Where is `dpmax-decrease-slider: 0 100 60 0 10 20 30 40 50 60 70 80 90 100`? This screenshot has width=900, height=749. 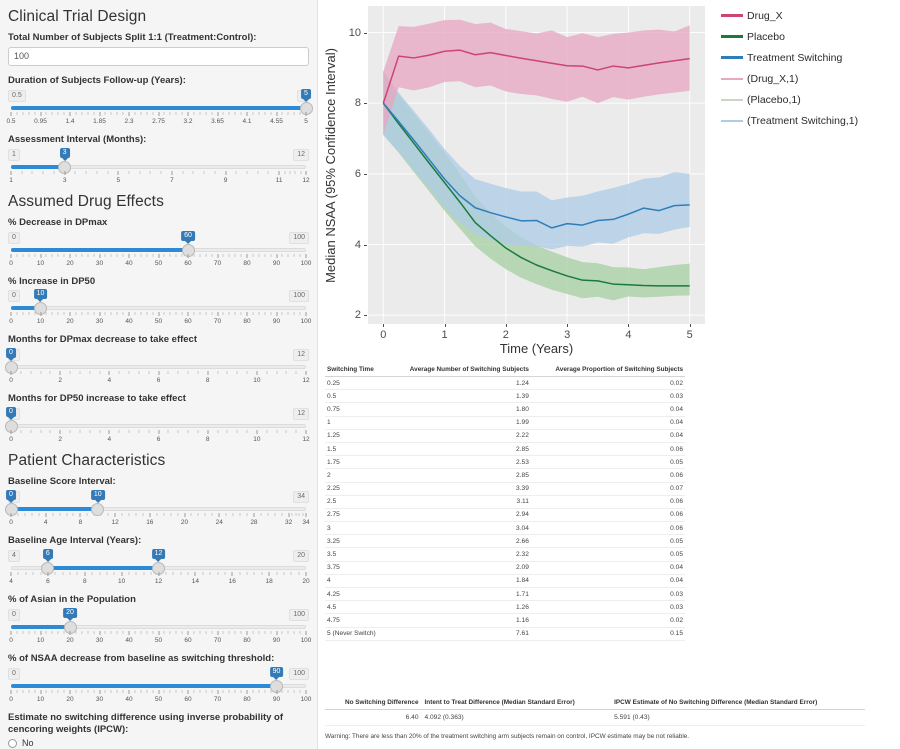
dpmax-decrease-slider: 0 100 60 0 10 20 30 40 50 60 70 80 90 100 is located at coordinates (159, 250).